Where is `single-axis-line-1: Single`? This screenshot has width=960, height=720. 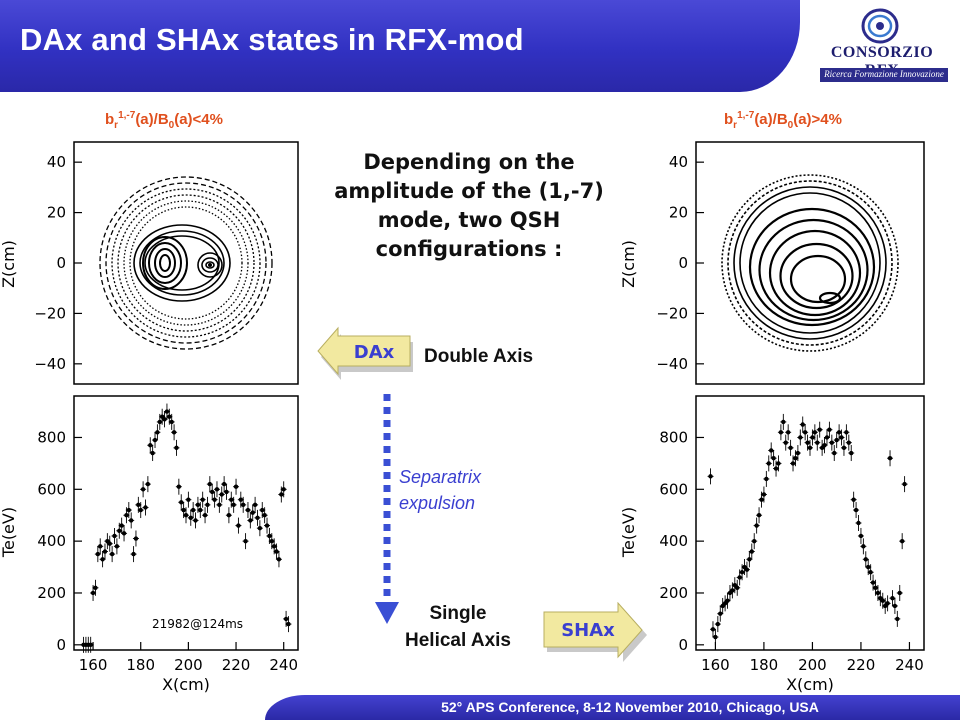 single-axis-line-1: Single is located at coordinates (458, 613).